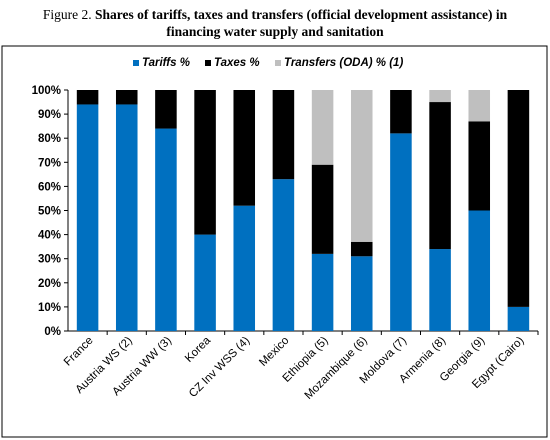 The image size is (550, 440). I want to click on y-tick-label: 70%, so click(49, 163).